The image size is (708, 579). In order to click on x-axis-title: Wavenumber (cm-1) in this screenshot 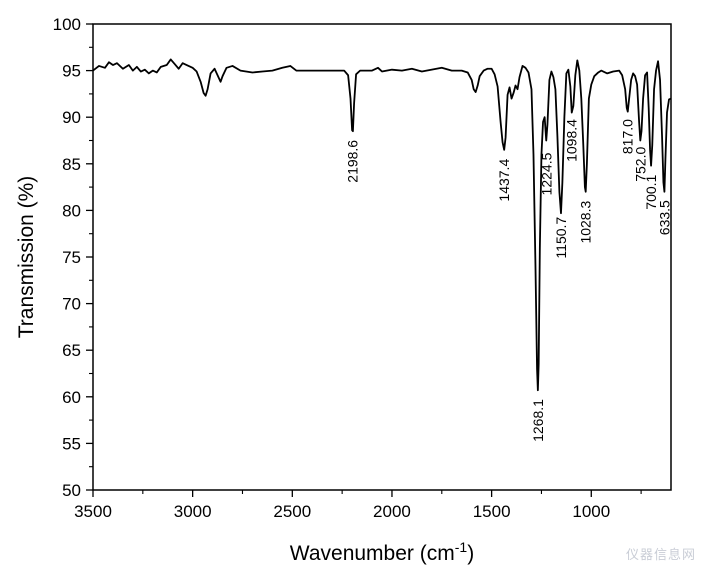, I will do `click(382, 552)`.